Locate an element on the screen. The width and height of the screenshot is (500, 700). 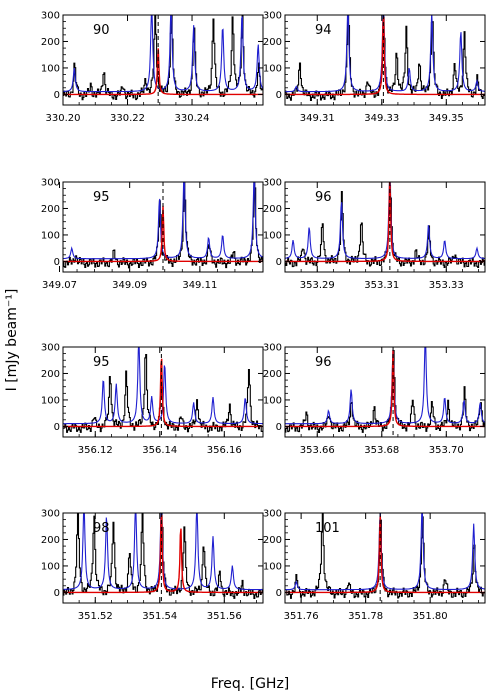
panel-label: 90 is located at coordinates (101, 30).